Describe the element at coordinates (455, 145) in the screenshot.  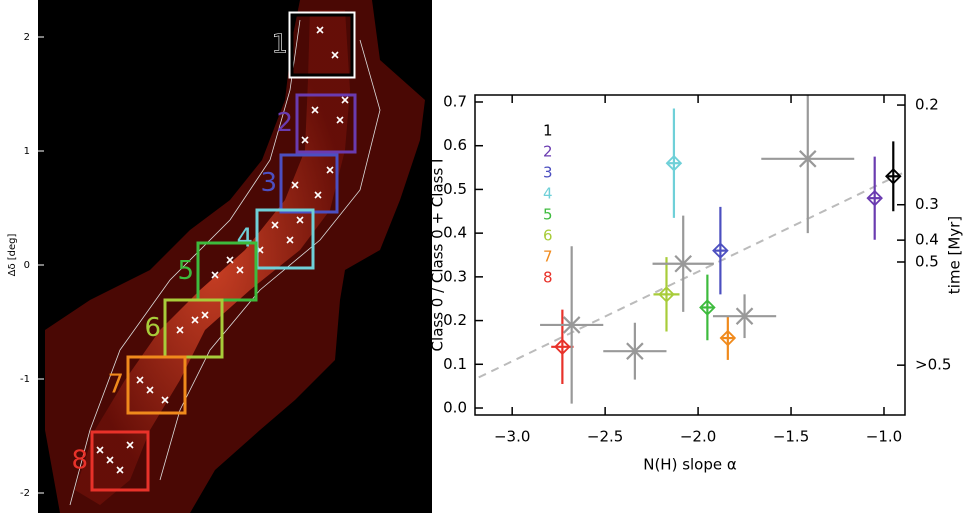
I see `y-tick-label: 0.6` at that location.